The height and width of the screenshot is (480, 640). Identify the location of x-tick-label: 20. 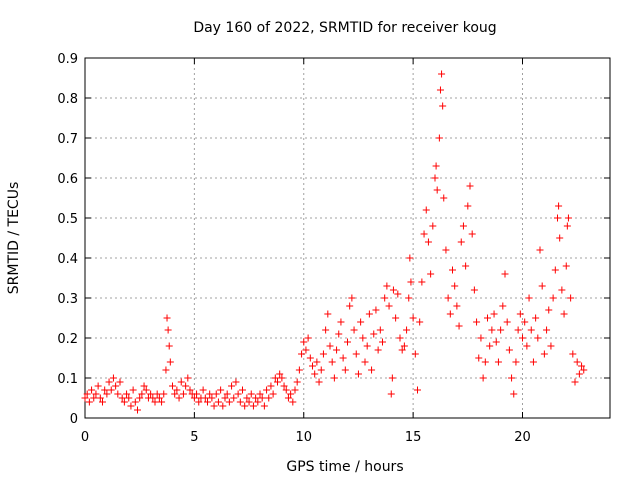
(522, 437).